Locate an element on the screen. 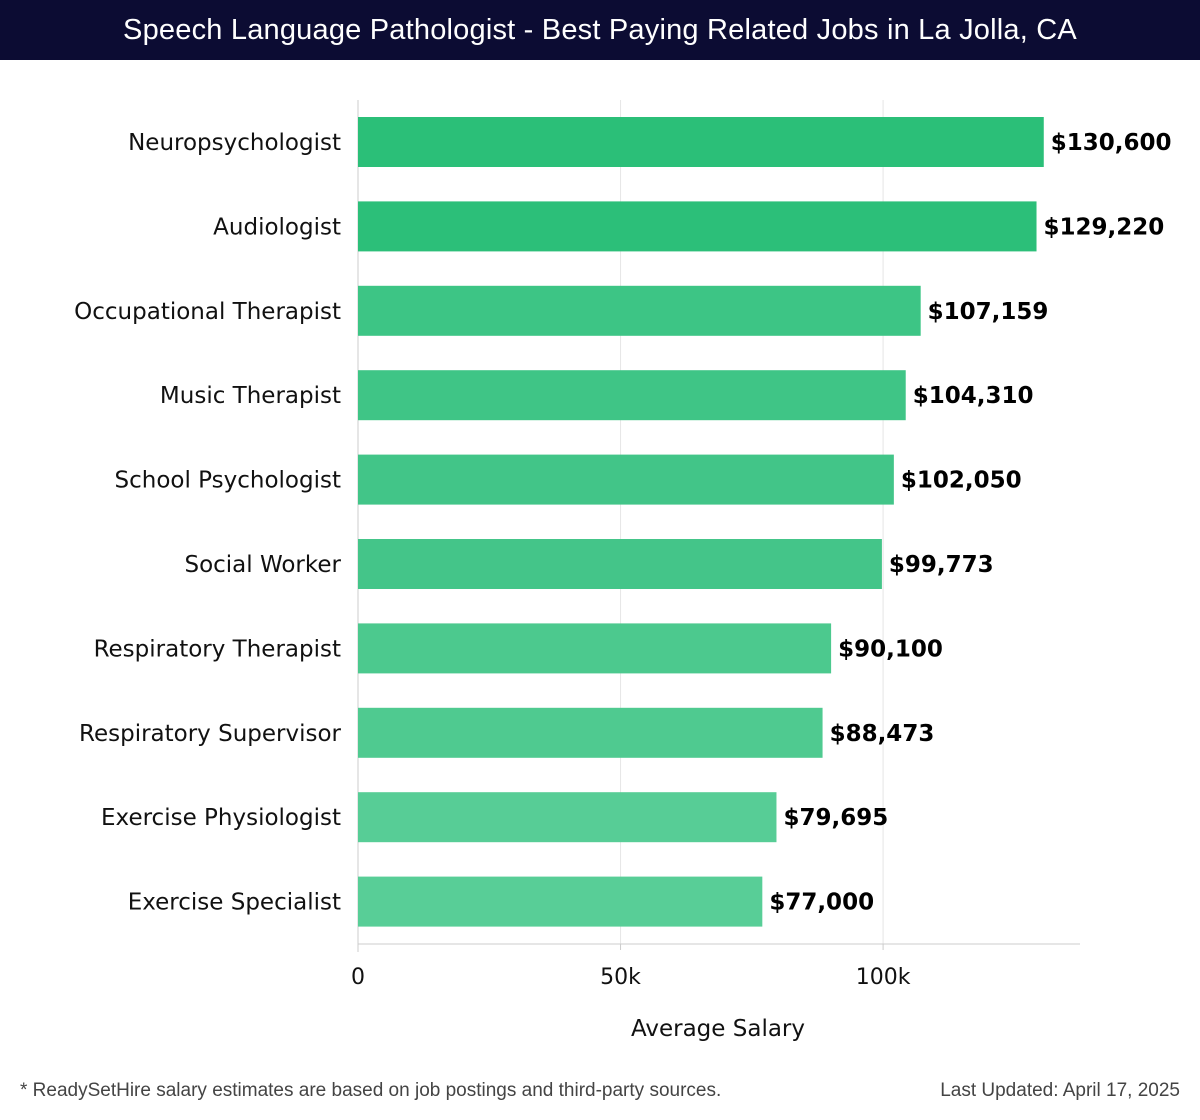  category-label: Neuropsychologist is located at coordinates (234, 143).